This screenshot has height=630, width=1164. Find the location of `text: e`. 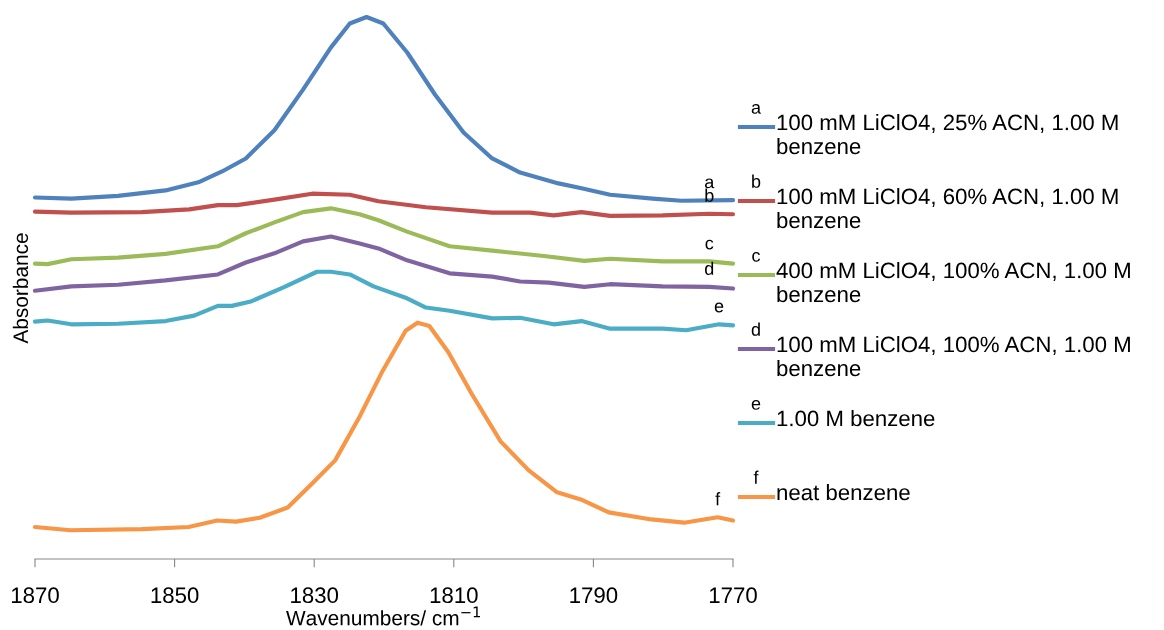

text: e is located at coordinates (756, 404).